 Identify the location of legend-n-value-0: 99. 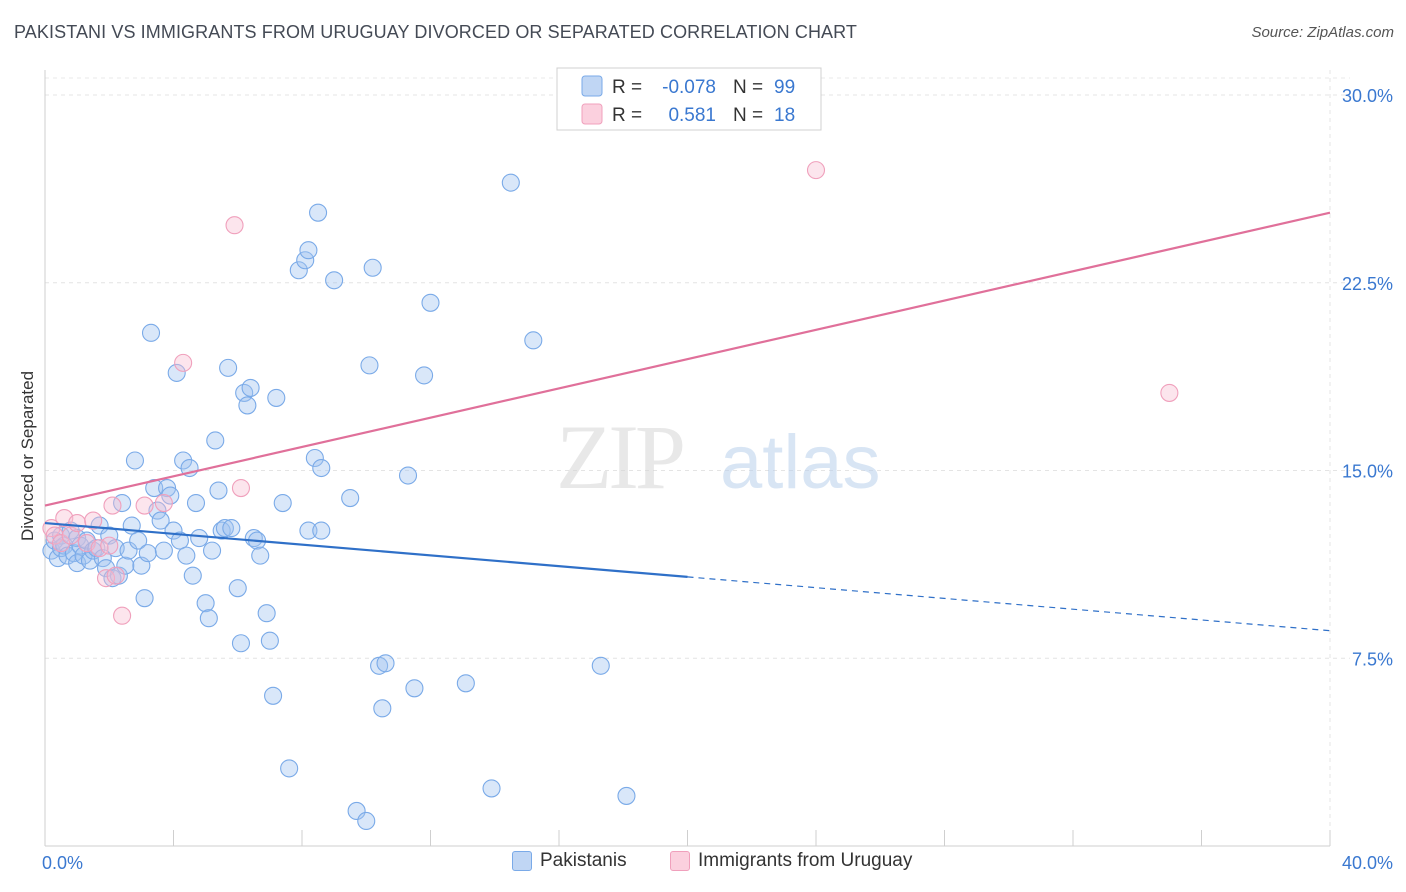
(784, 87).